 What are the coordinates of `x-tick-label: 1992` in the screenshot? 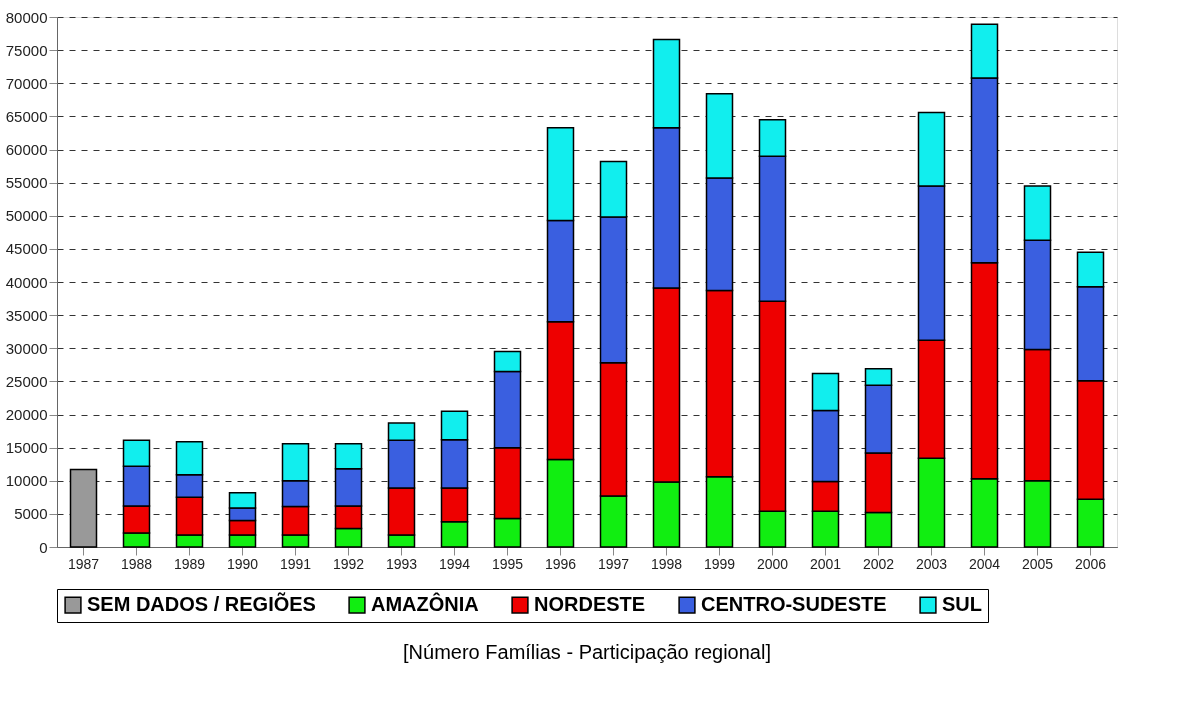 It's located at (348, 563).